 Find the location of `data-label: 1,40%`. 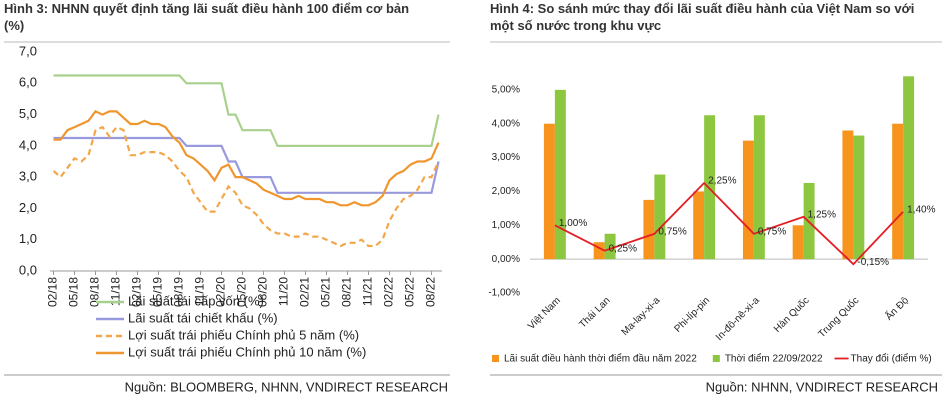

data-label: 1,40% is located at coordinates (921, 209).